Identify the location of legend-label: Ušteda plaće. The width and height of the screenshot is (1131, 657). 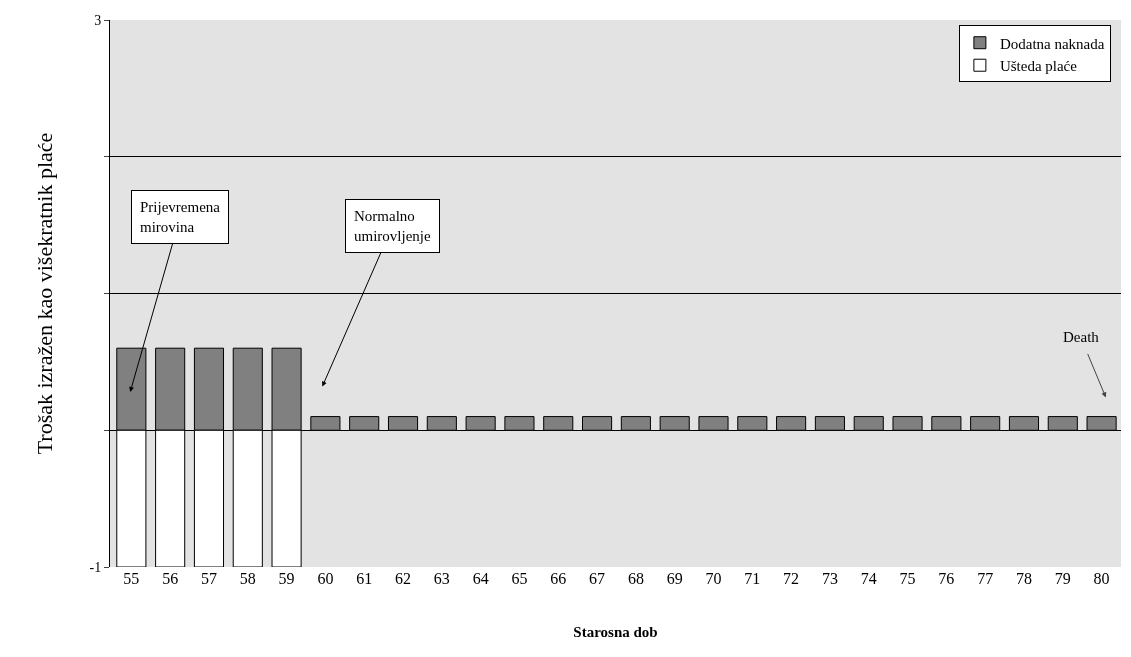
(1038, 66).